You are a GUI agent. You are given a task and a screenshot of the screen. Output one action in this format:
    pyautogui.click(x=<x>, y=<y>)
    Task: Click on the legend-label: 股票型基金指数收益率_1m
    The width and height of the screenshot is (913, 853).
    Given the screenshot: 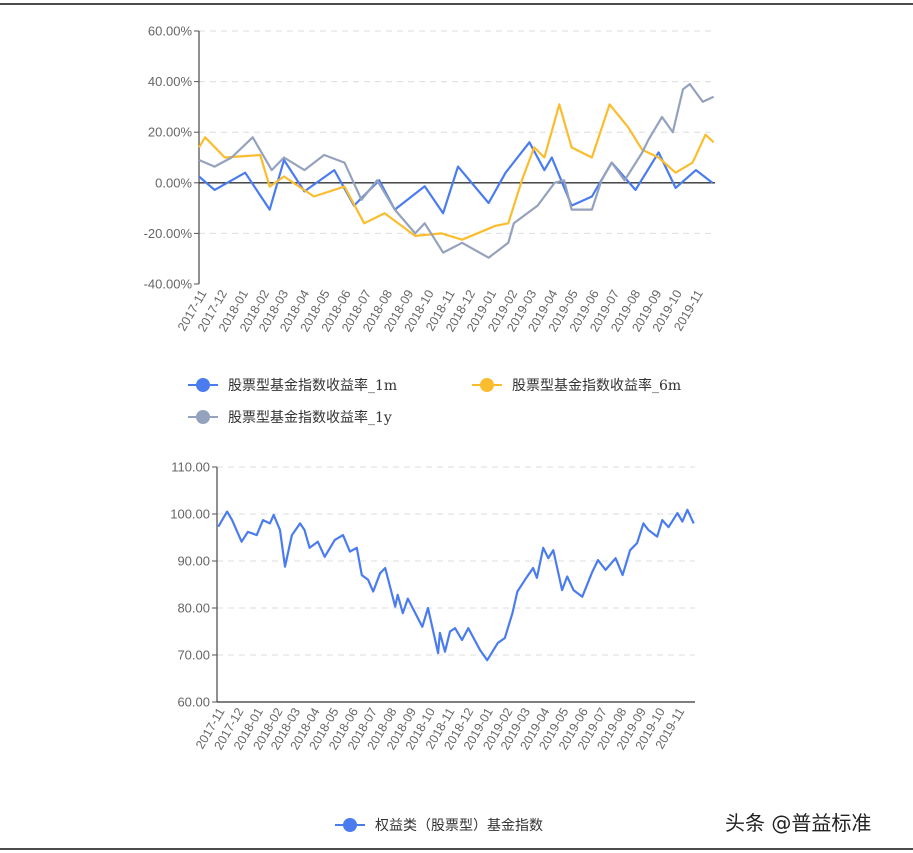 What is the action you would take?
    pyautogui.click(x=312, y=385)
    